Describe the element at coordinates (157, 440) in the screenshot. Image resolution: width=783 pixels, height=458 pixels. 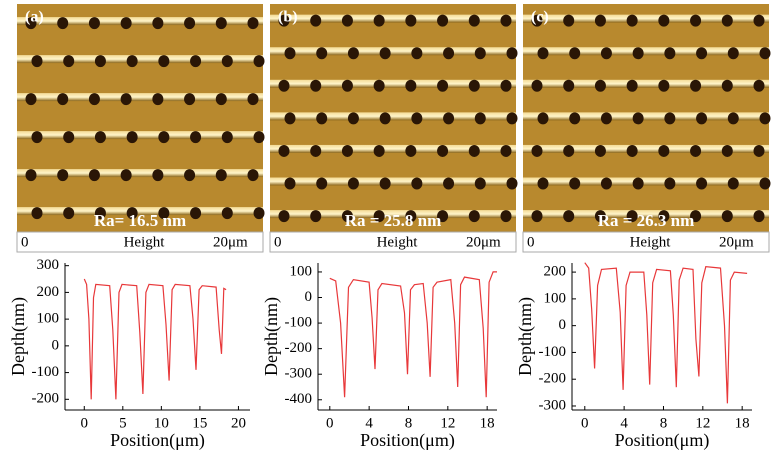
I see `x-axis-label: Position(μm)` at that location.